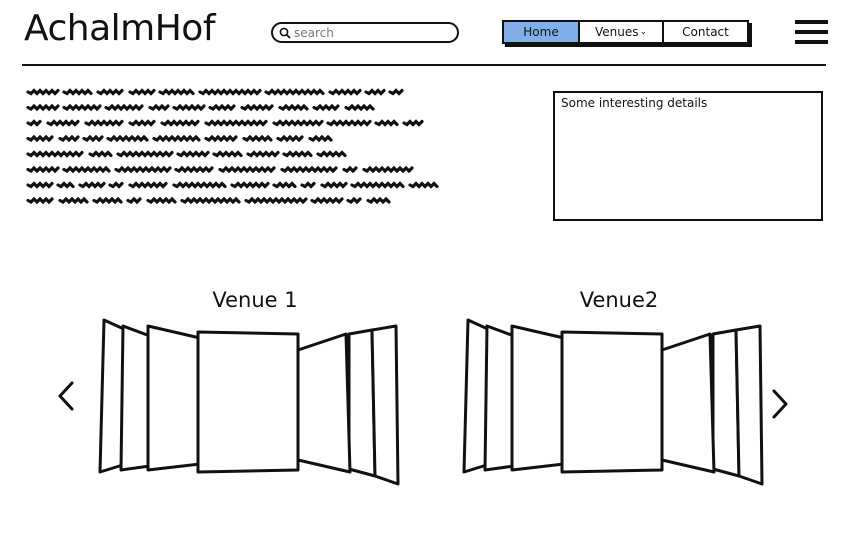 The image size is (856, 533). I want to click on main-nav: Home Venues ⌄ Contact, so click(625, 32).